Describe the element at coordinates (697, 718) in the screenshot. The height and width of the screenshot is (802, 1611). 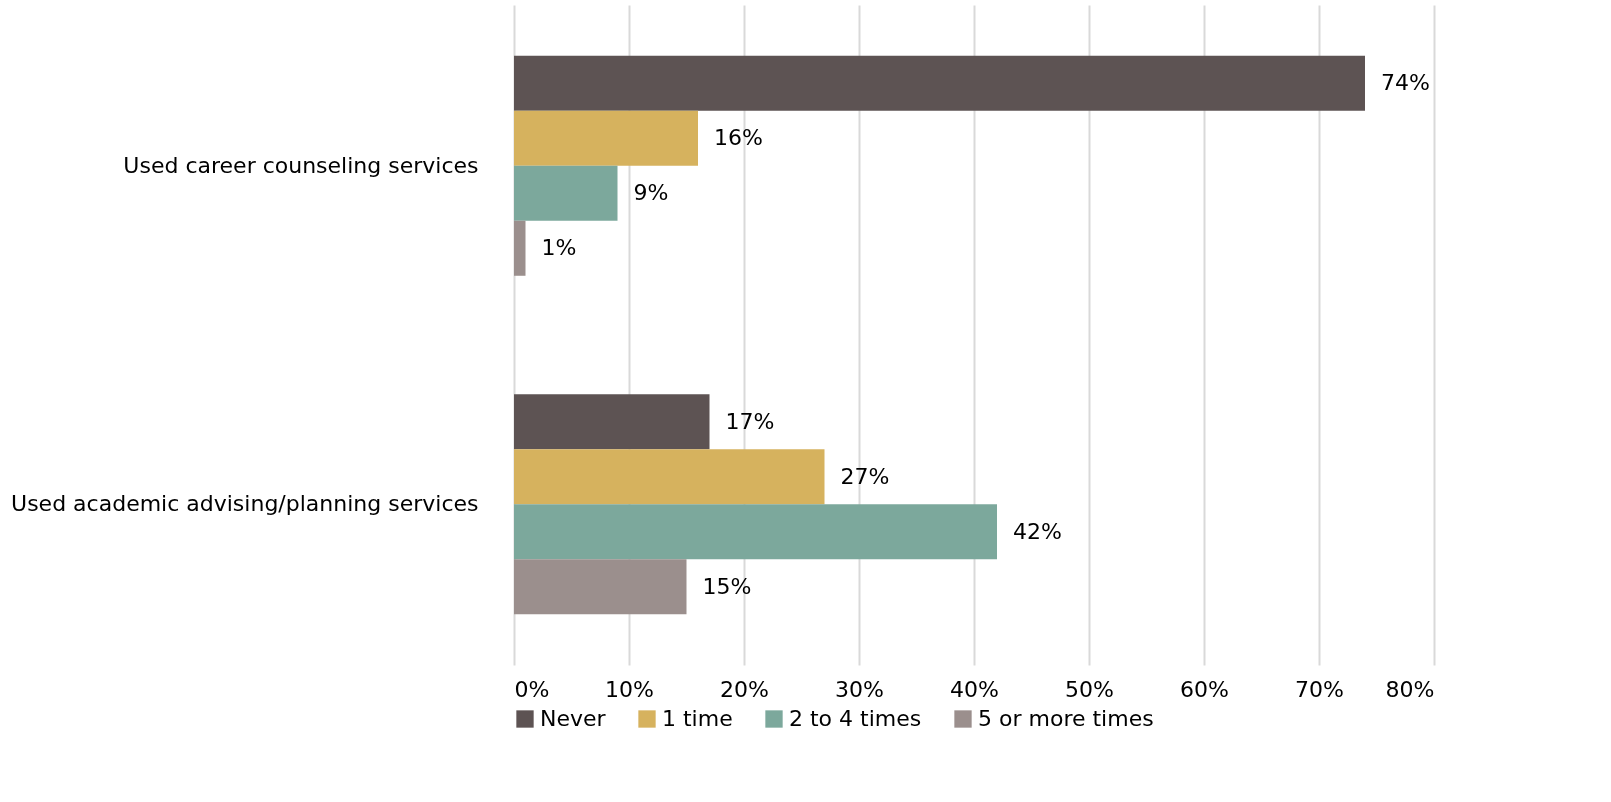
I see `legend-label: 1 time` at that location.